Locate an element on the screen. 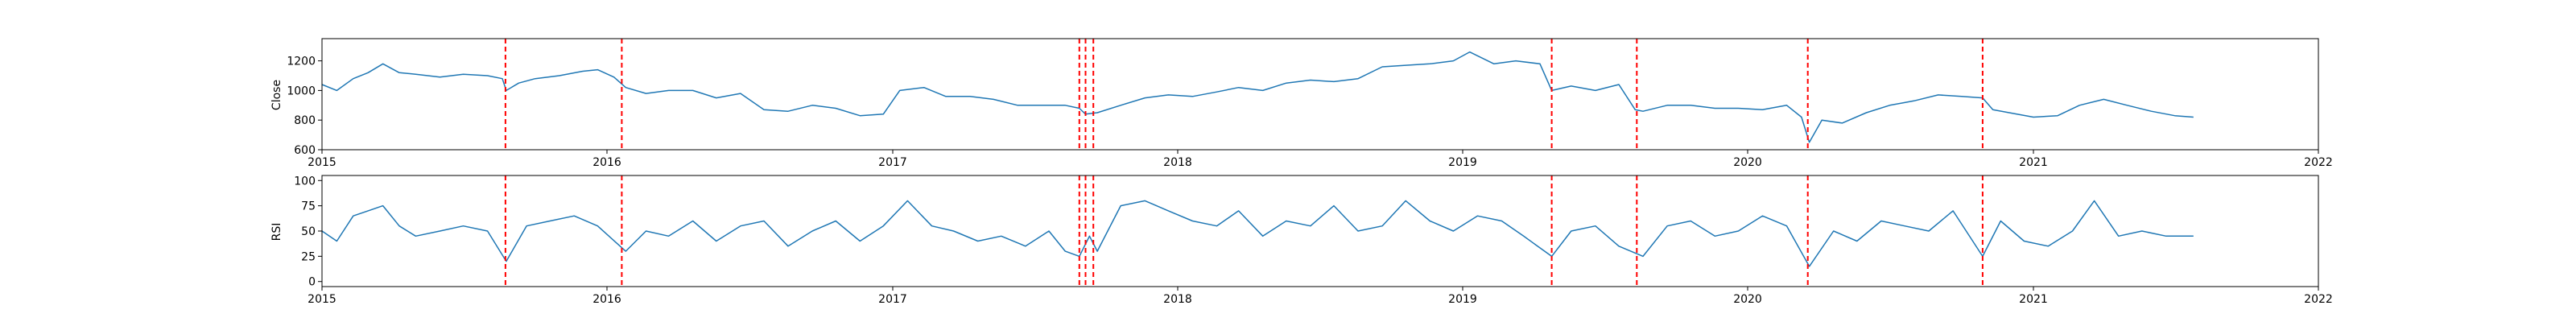 The height and width of the screenshot is (322, 2576). rsi-xtick-label-2: 2017 is located at coordinates (892, 299).